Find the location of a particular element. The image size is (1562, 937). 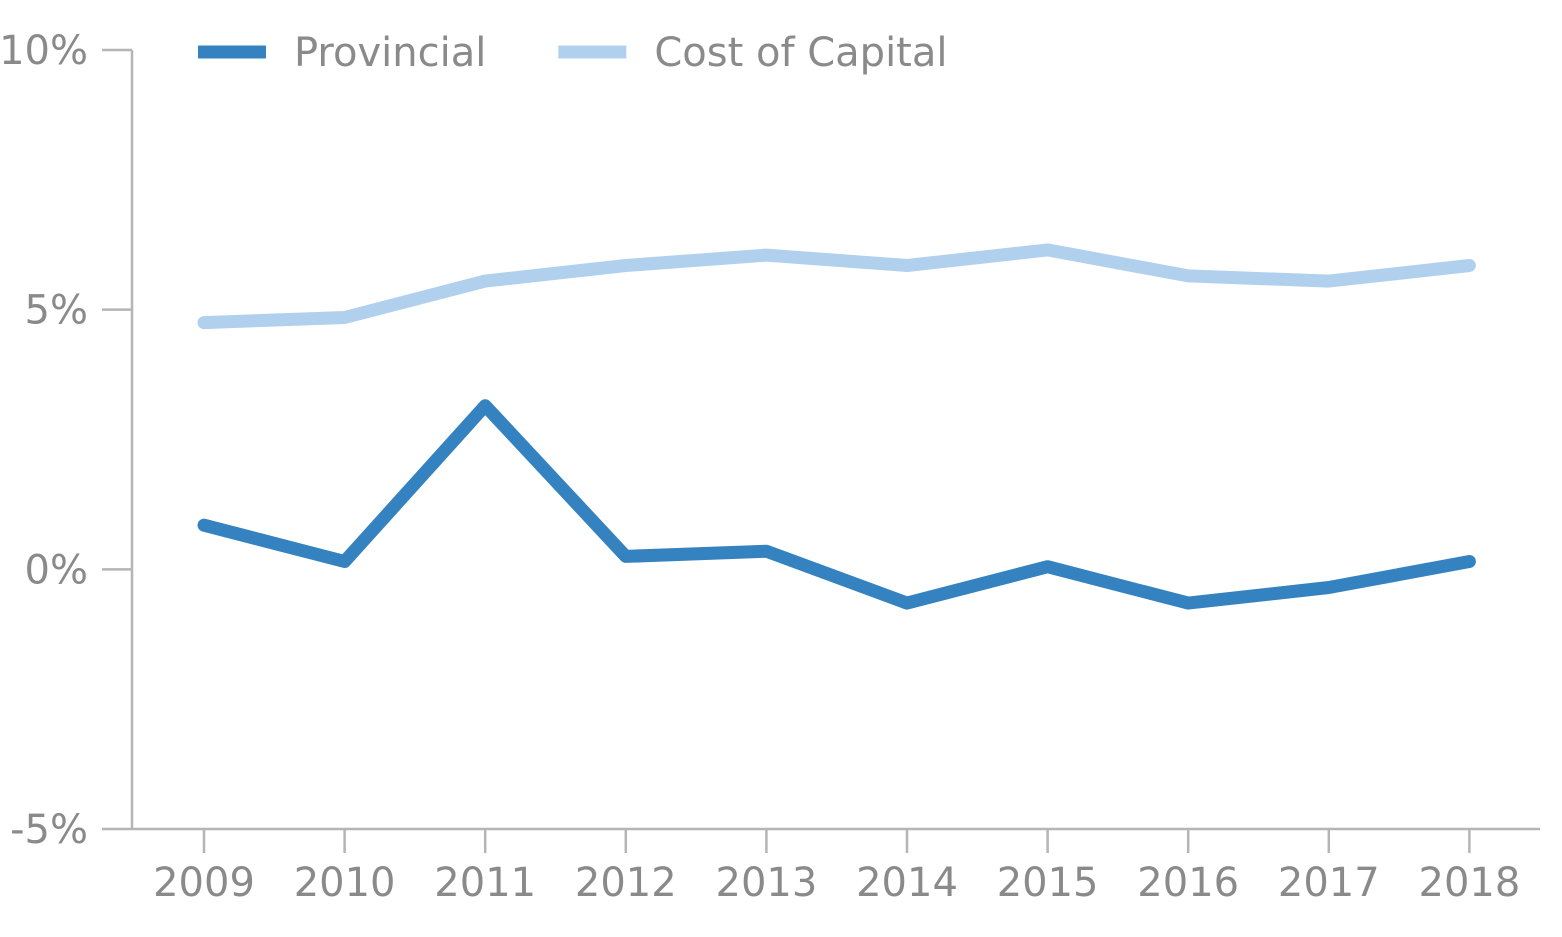

x-tick-label: 2017 is located at coordinates (1329, 883).